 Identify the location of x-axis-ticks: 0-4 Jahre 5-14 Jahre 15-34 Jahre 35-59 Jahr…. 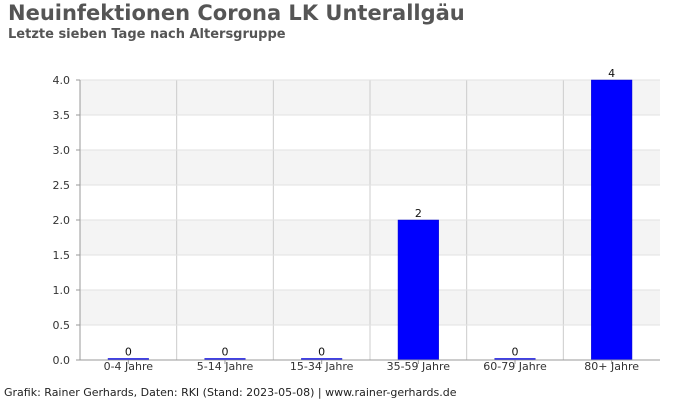
(371, 366).